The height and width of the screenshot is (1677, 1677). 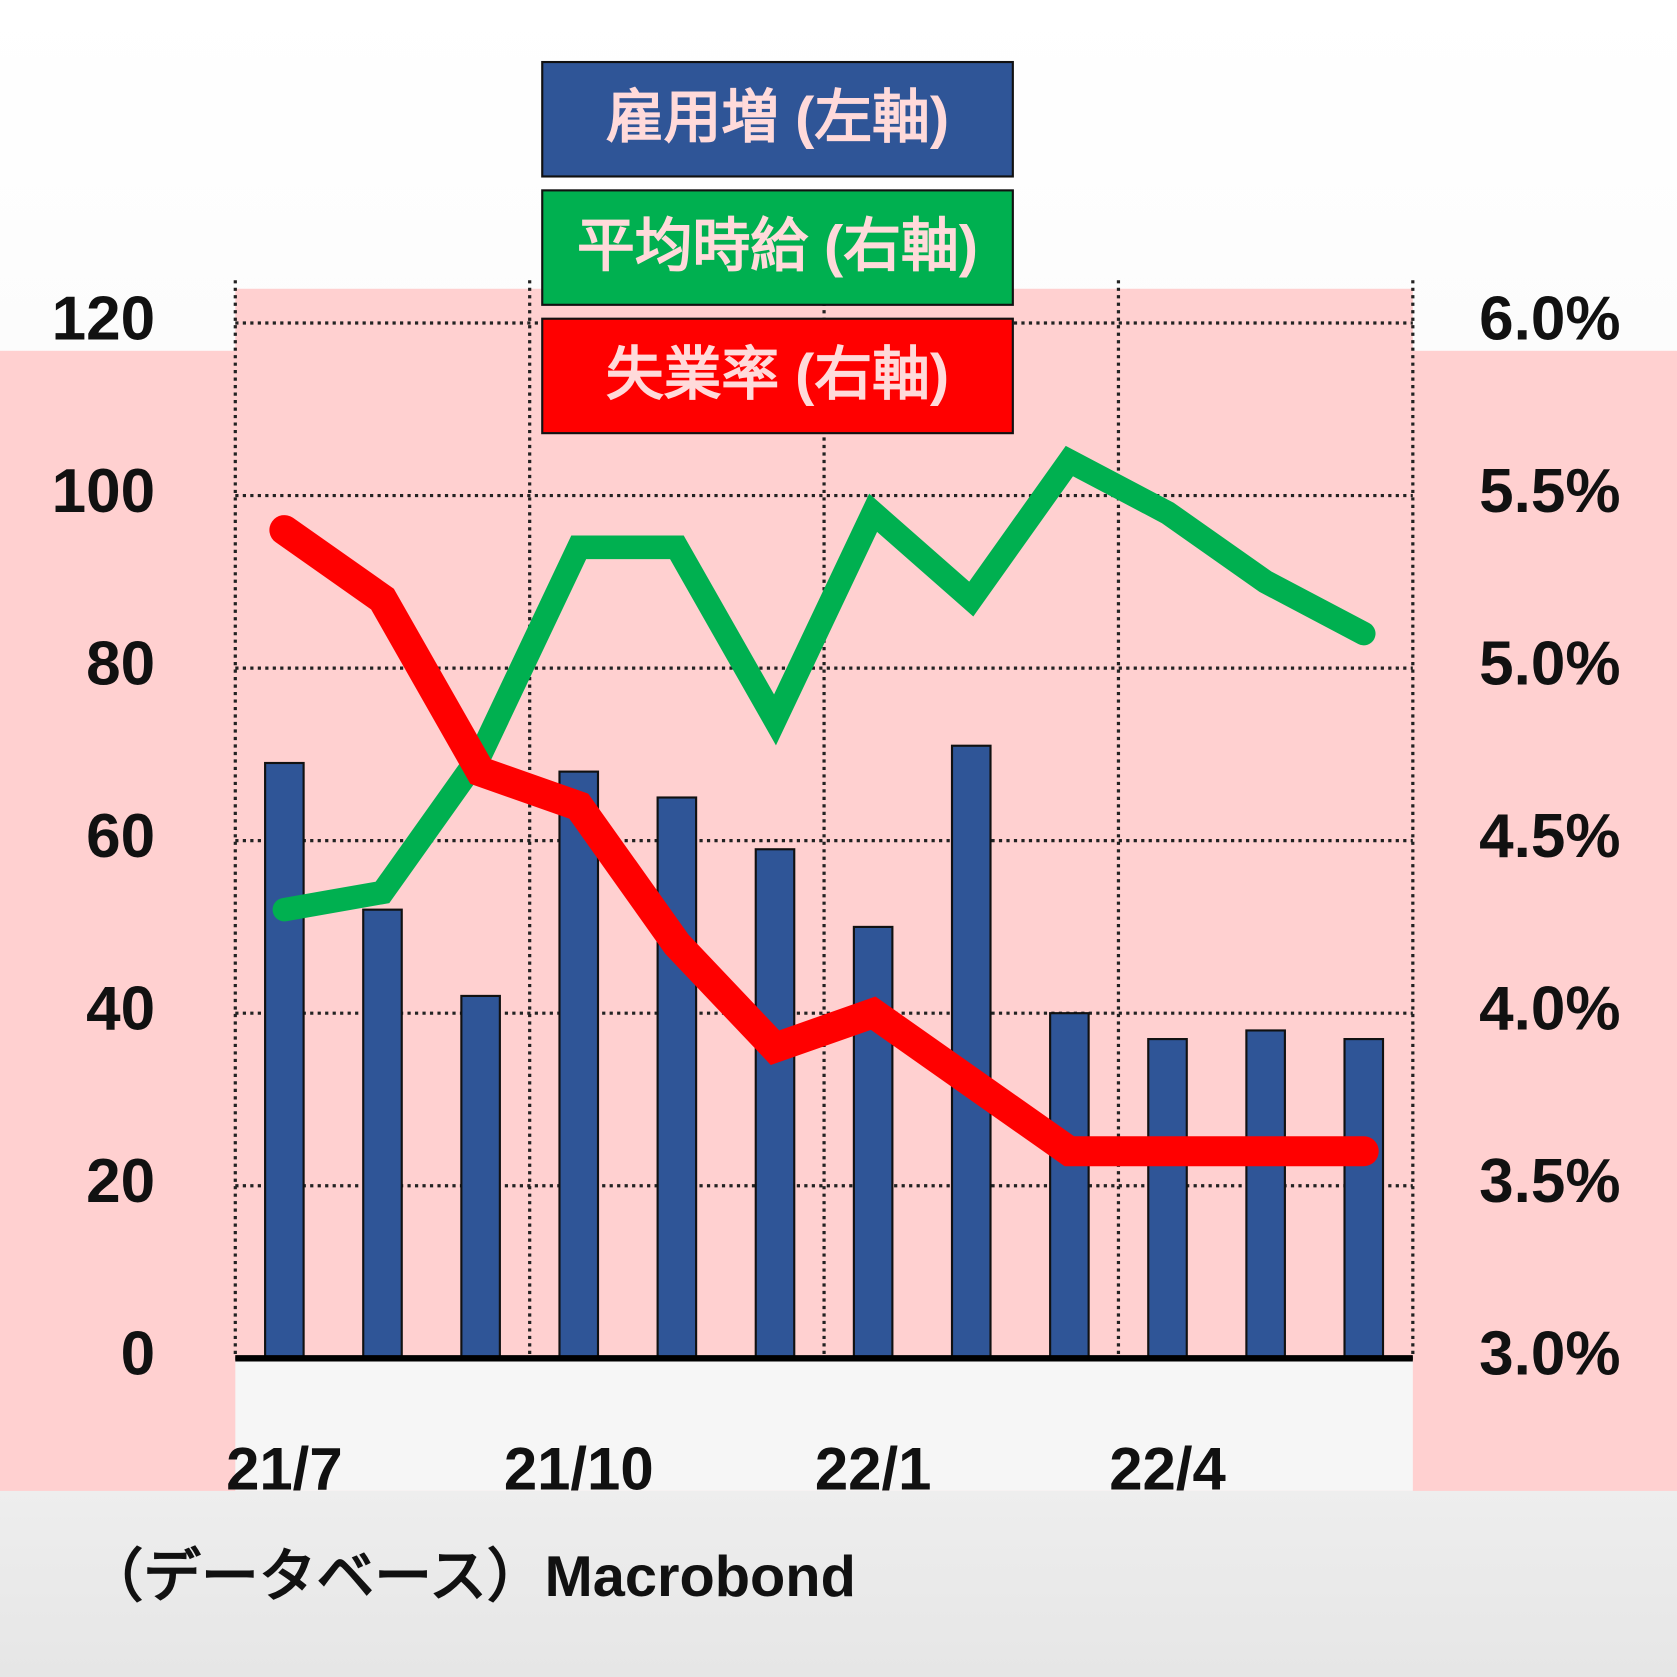 I want to click on source: （データベース）Macrobond, so click(x=471, y=1576).